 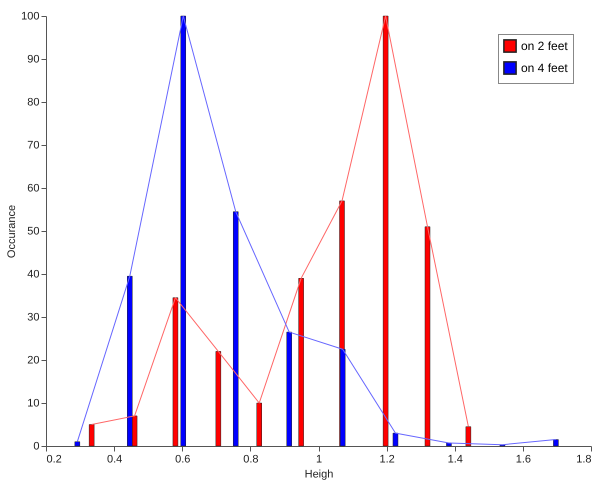 I want to click on y-tick-label: 40, so click(x=33, y=274).